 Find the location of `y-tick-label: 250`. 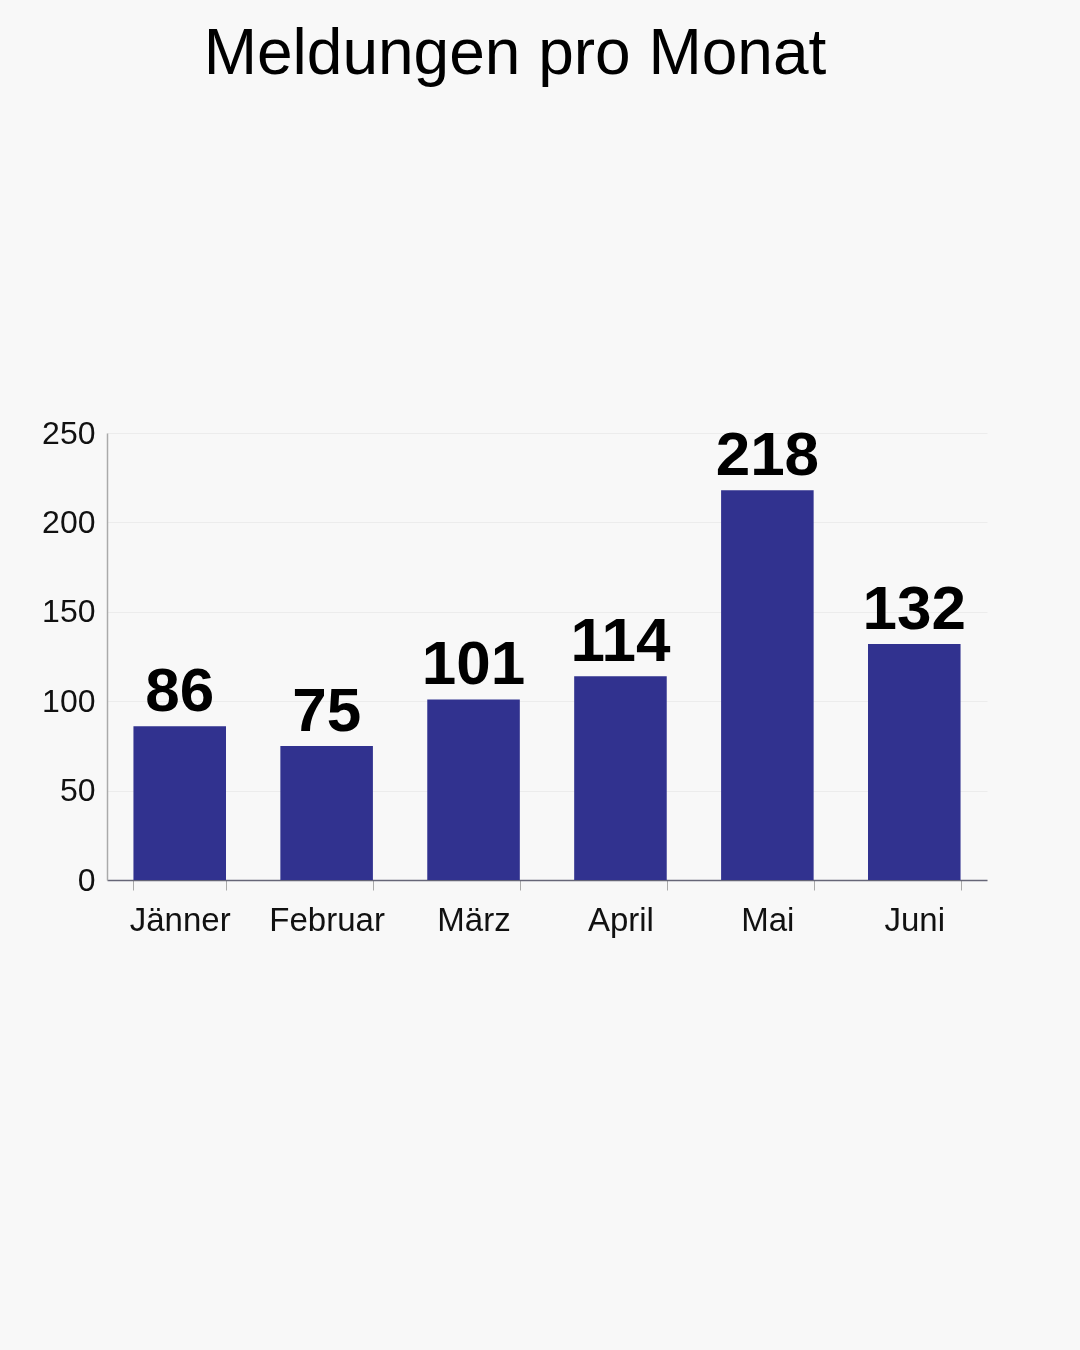

y-tick-label: 250 is located at coordinates (69, 432).